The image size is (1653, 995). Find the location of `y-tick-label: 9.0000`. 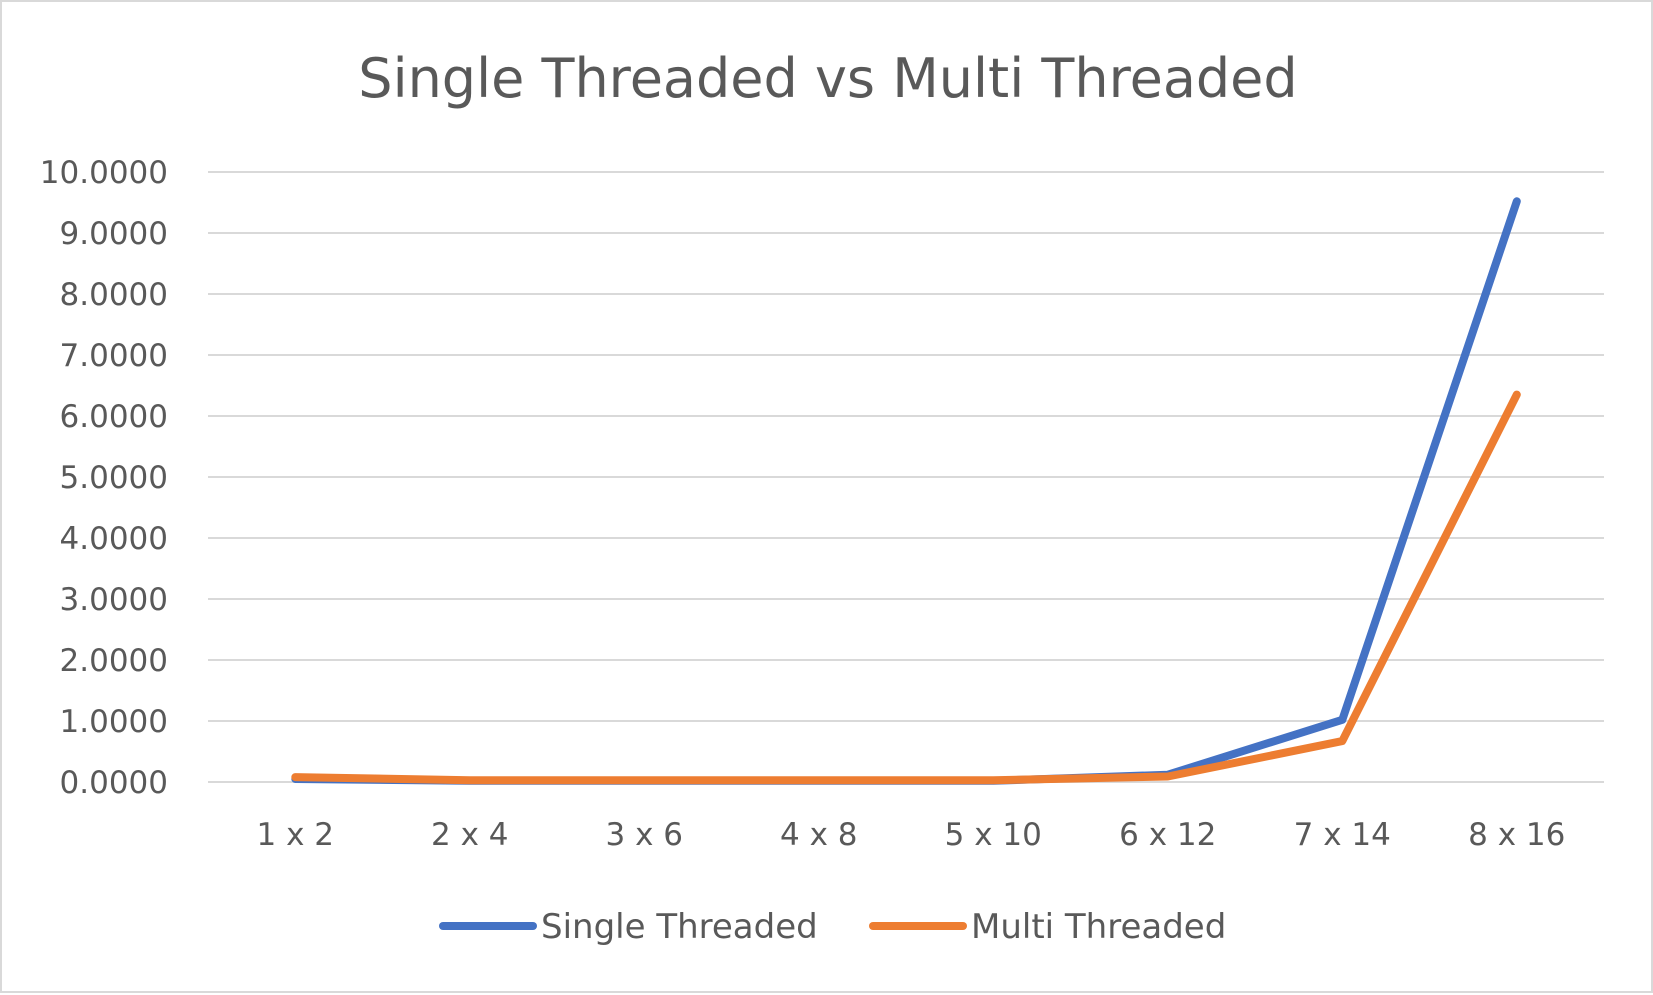

y-tick-label: 9.0000 is located at coordinates (114, 234).